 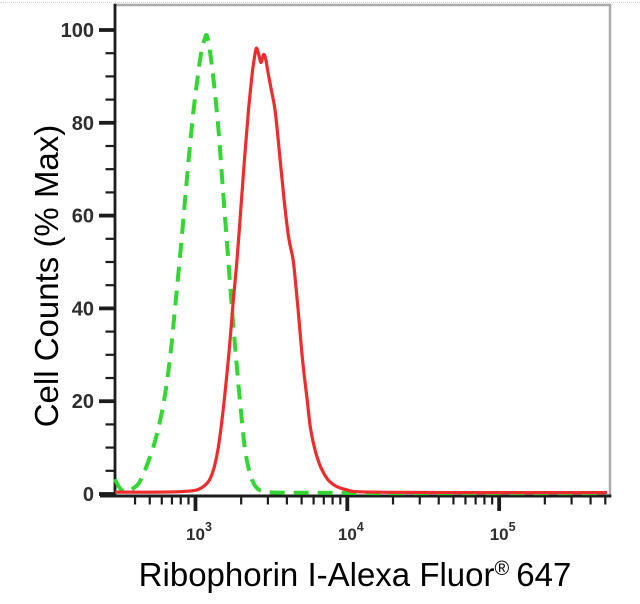 I want to click on y-tick-label: 0, so click(x=88, y=495).